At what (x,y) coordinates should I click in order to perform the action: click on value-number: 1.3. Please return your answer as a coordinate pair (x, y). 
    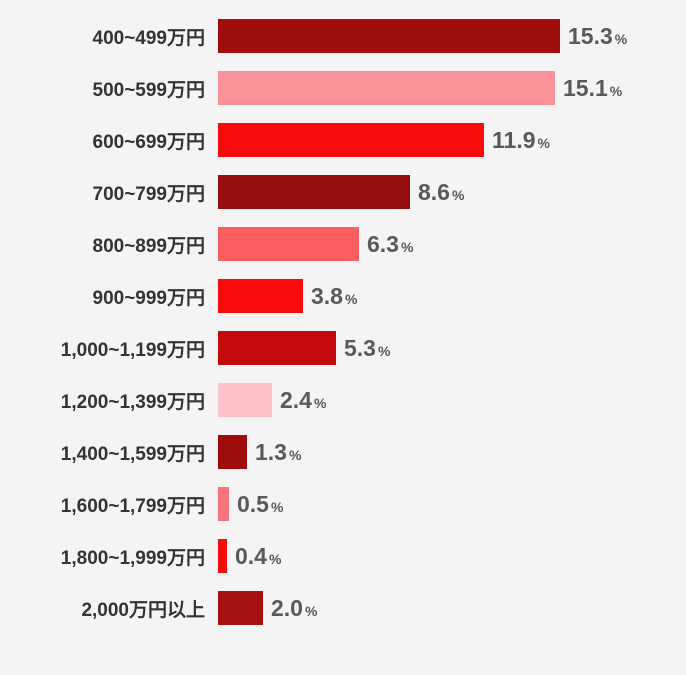
    Looking at the image, I should click on (271, 451).